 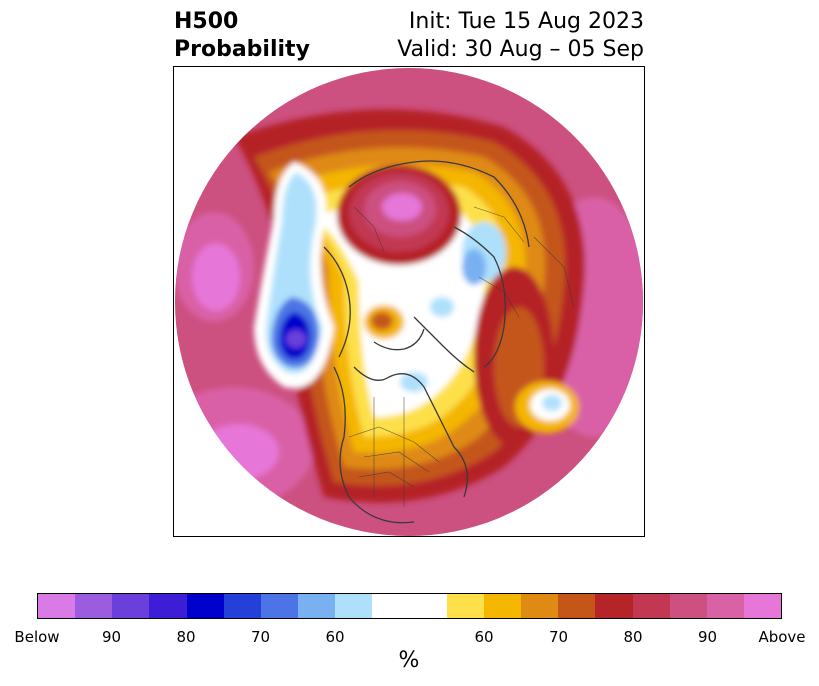 What do you see at coordinates (520, 49) in the screenshot?
I see `valid-date-label: Valid: 30 Aug – 05 Sep` at bounding box center [520, 49].